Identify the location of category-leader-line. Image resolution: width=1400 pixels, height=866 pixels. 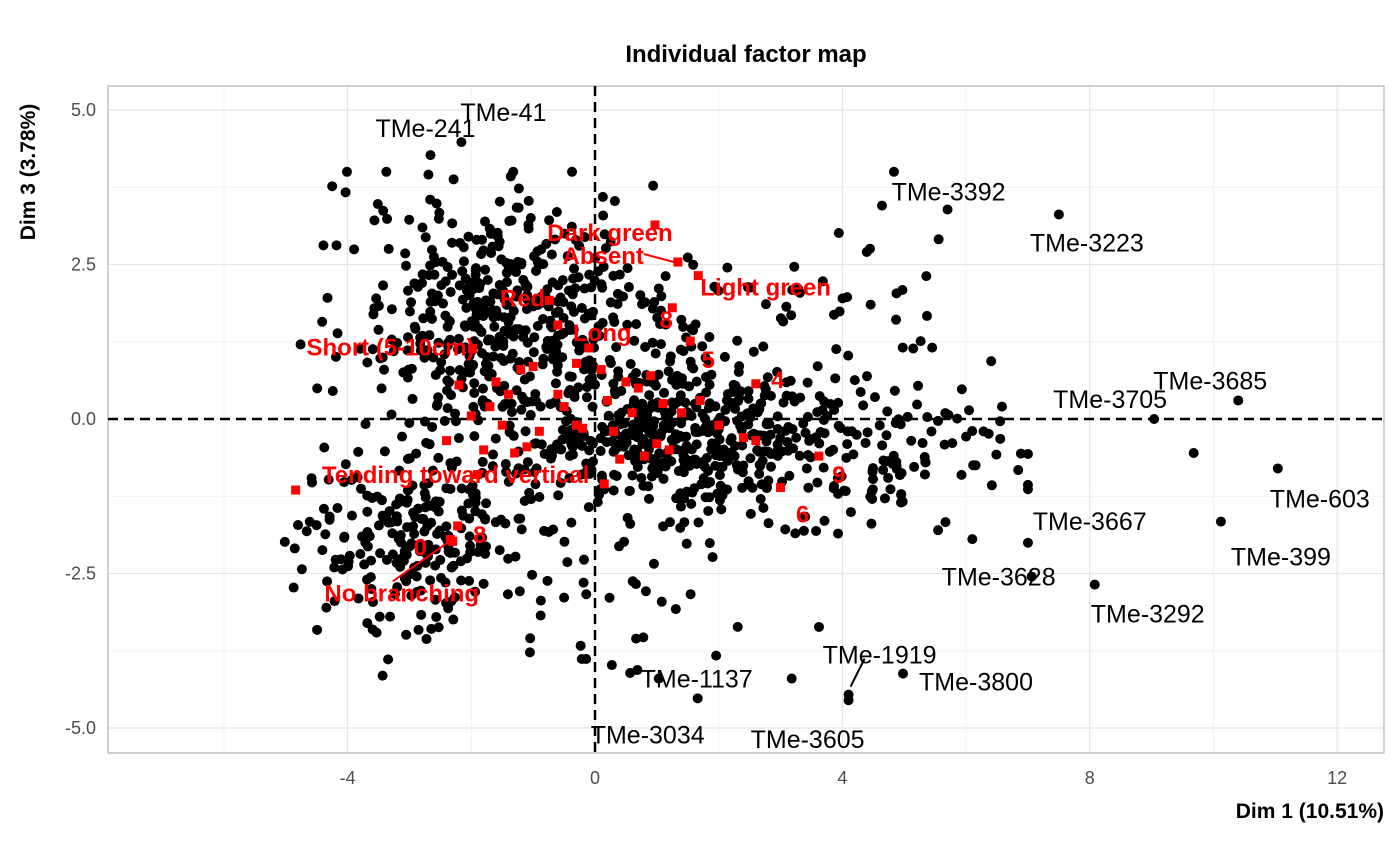
(420, 562).